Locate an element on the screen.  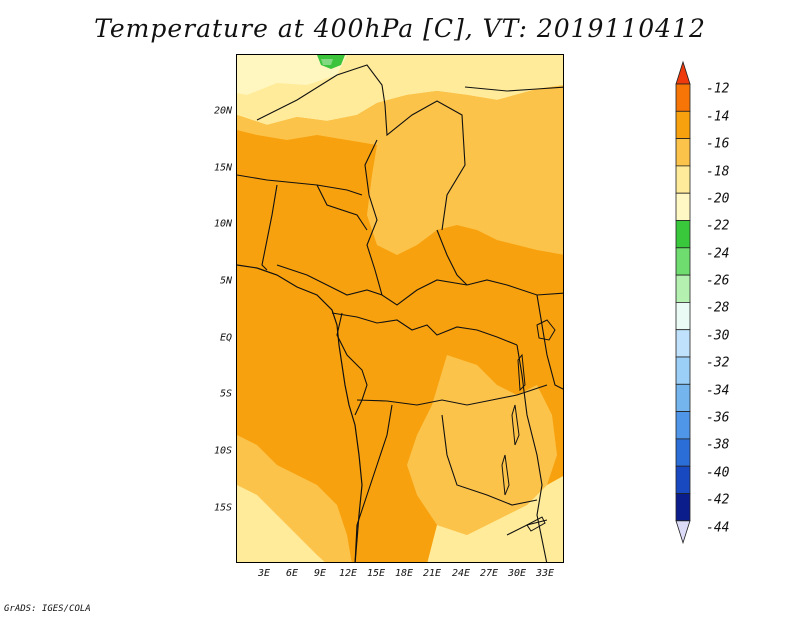
green-patch-light is located at coordinates (327, 62).